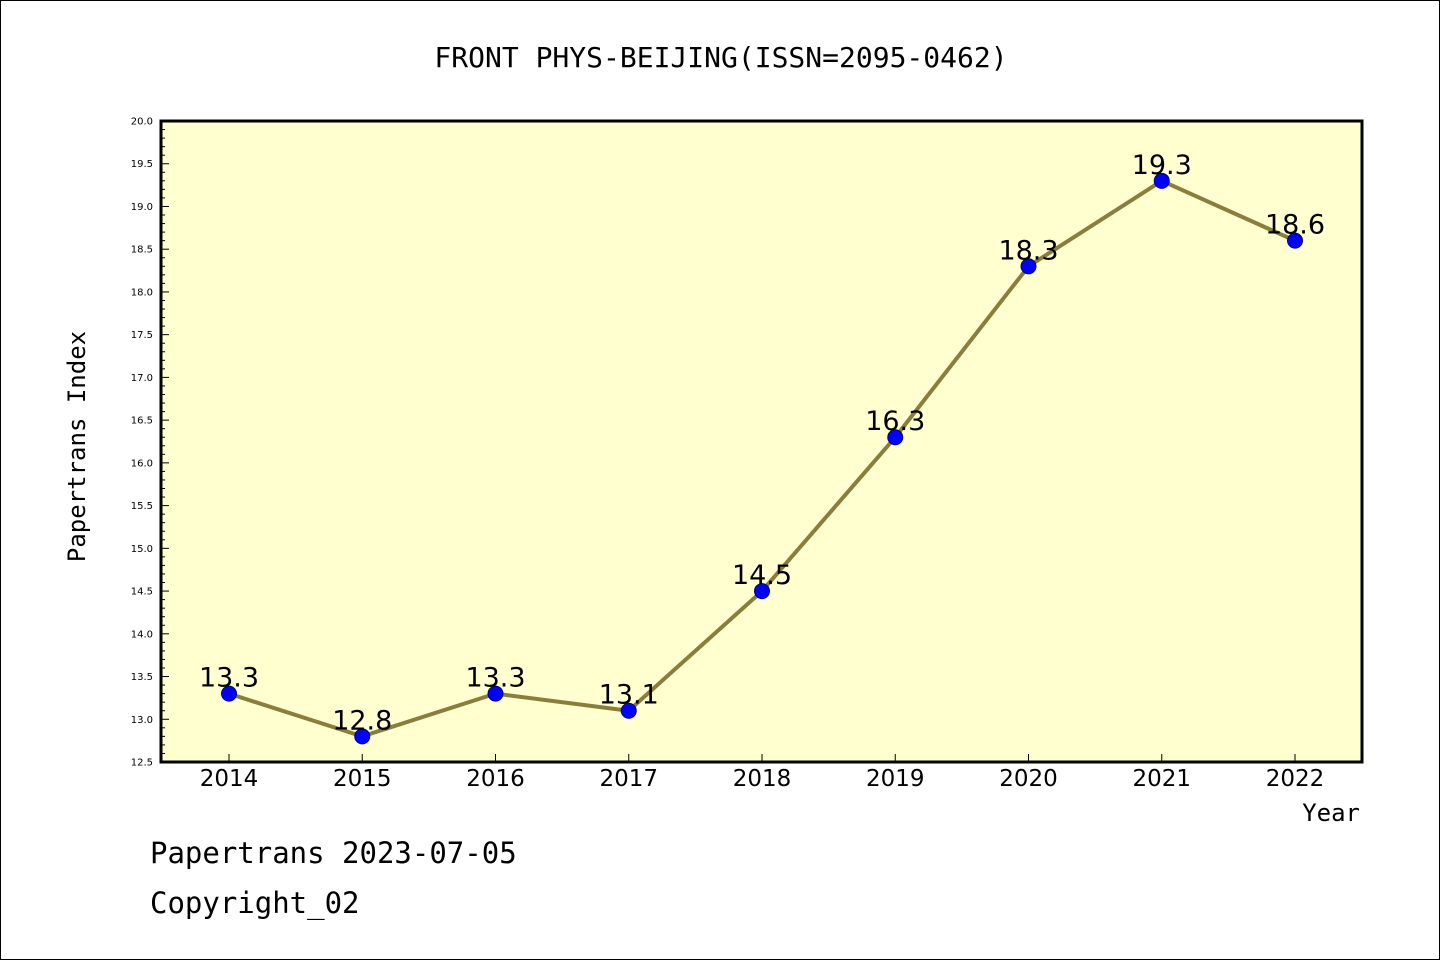  I want to click on y-tick-label: 16.0, so click(142, 463).